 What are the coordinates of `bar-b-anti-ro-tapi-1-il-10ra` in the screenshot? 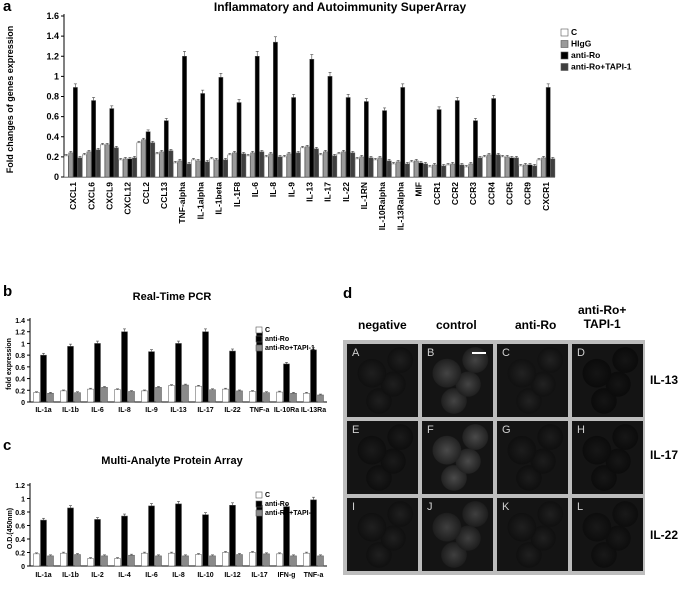 It's located at (293, 397).